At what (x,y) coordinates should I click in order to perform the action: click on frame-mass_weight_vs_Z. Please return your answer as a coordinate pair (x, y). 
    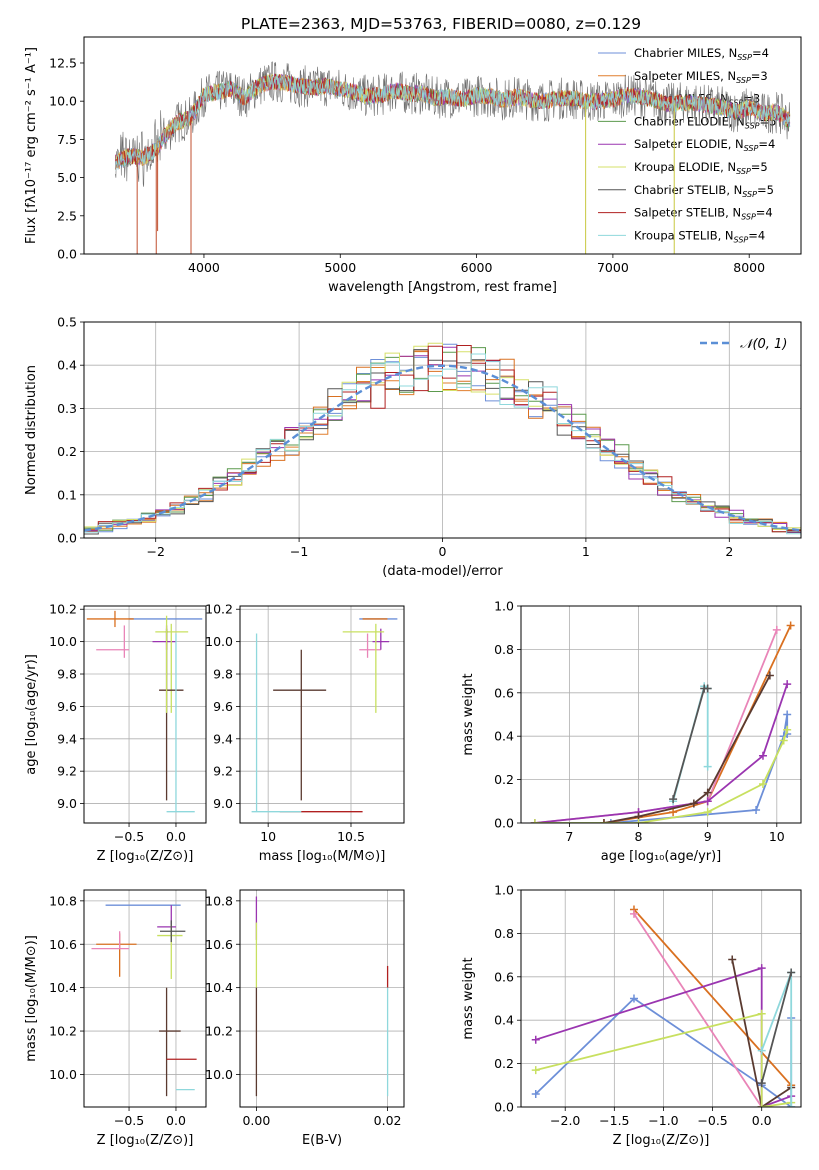
    Looking at the image, I should click on (661, 998).